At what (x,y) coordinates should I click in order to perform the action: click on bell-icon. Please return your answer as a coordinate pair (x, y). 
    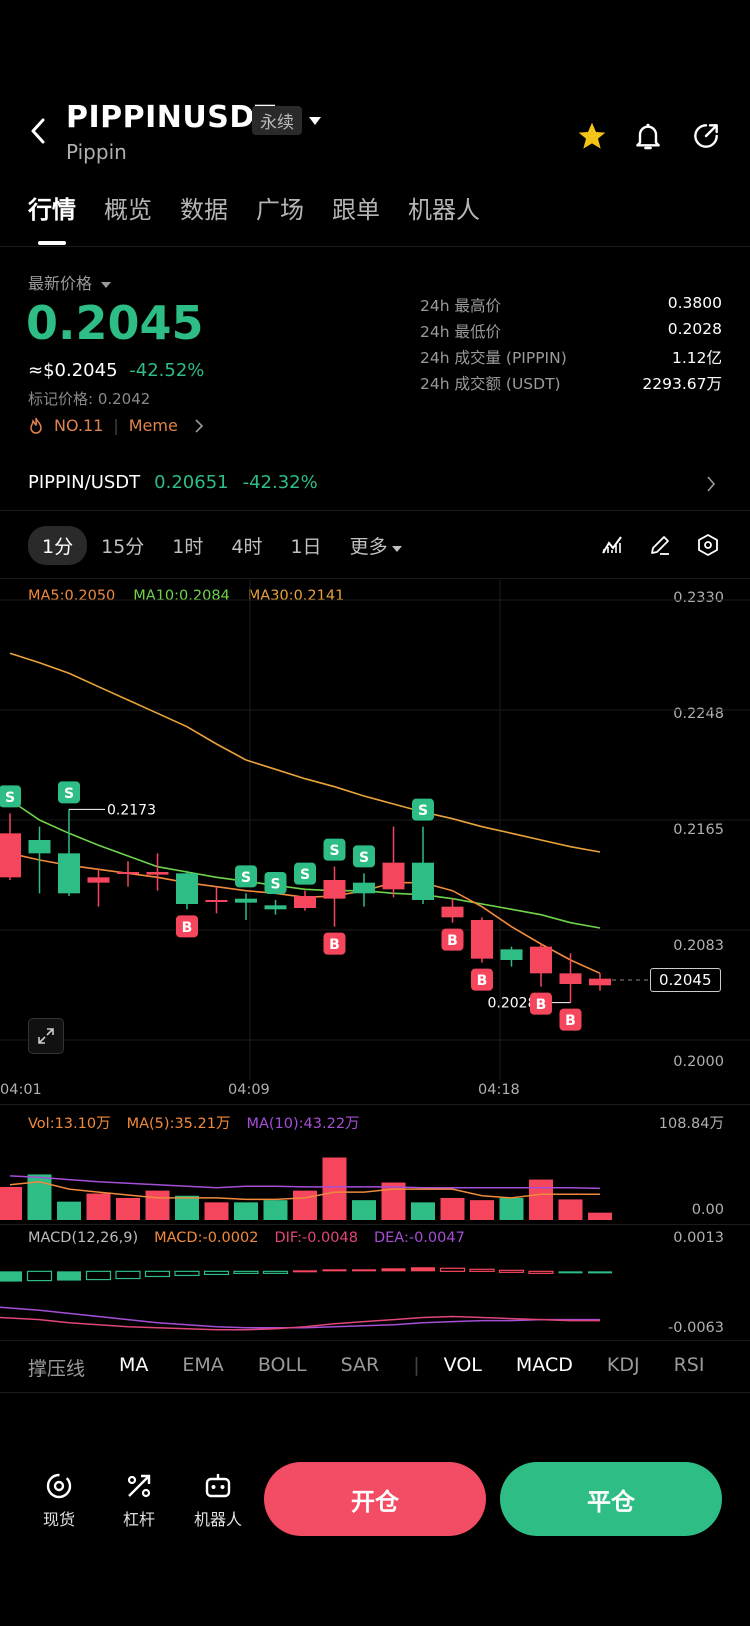
    Looking at the image, I should click on (648, 136).